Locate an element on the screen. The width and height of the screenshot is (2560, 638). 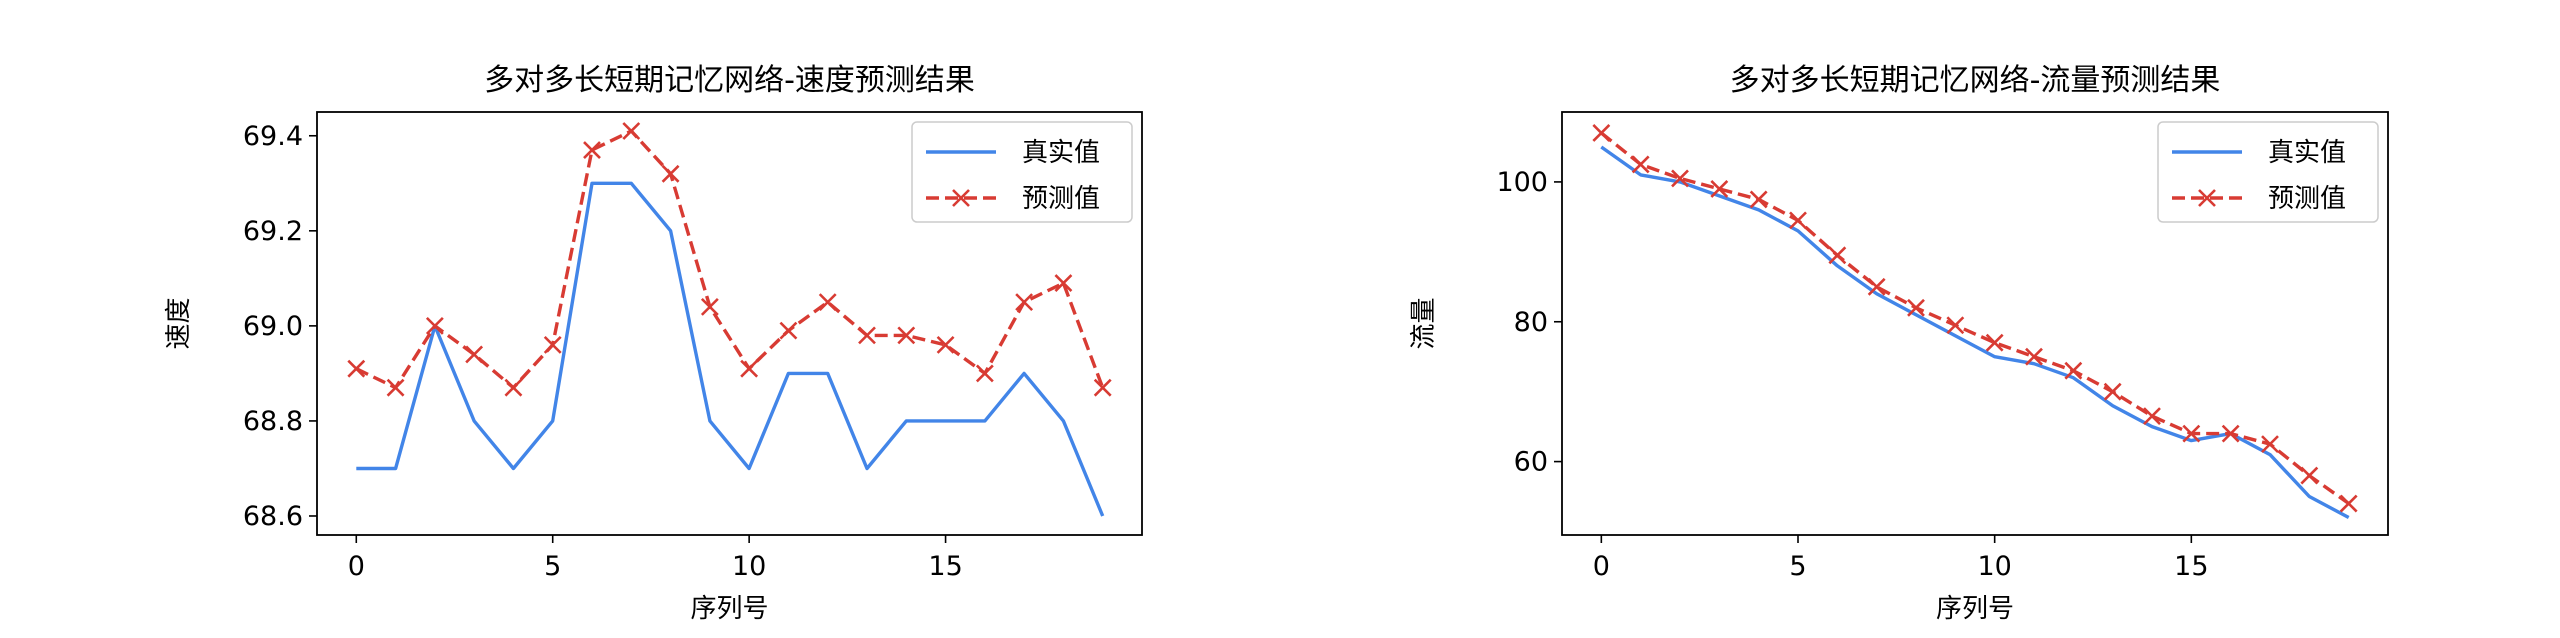
chart-title: 多对多长短期记忆网络-流量预测结果 is located at coordinates (1975, 80).